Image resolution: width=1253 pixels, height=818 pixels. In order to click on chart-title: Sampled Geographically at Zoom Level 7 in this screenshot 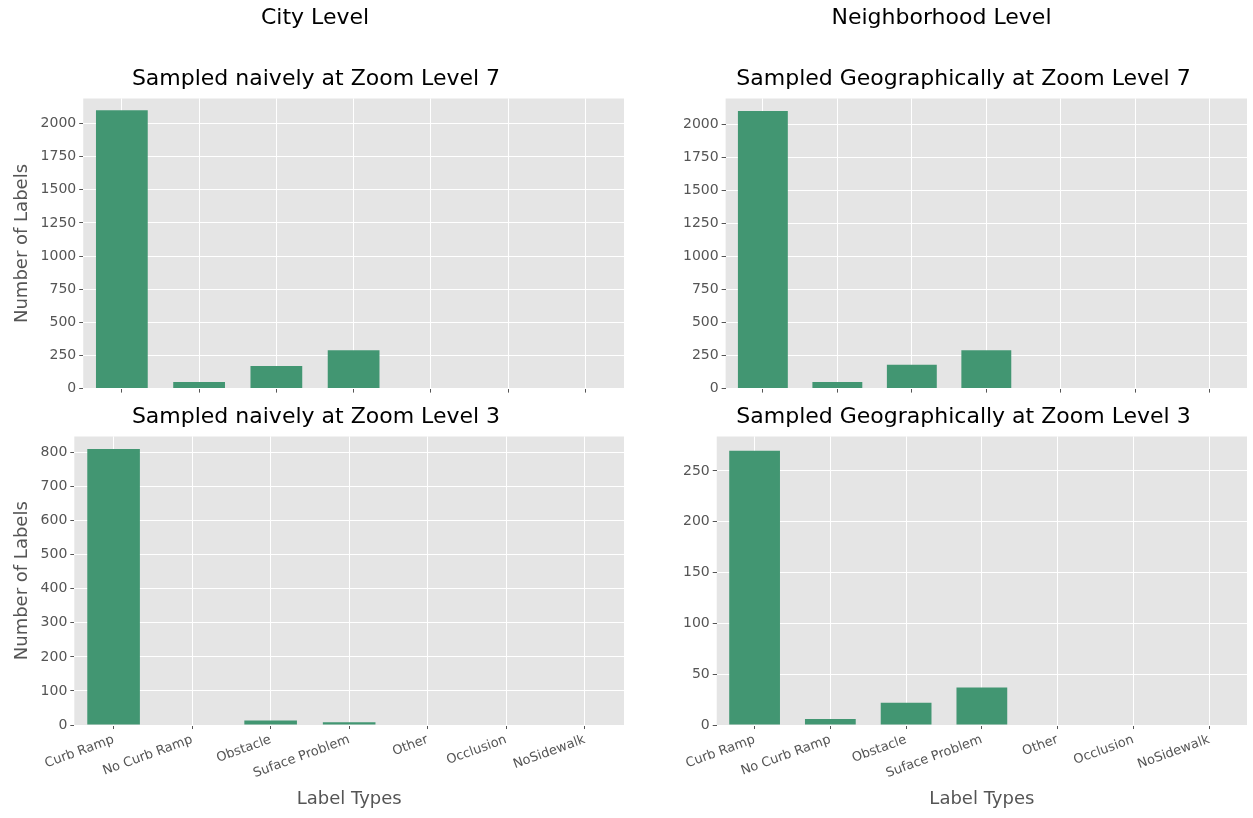, I will do `click(963, 77)`.